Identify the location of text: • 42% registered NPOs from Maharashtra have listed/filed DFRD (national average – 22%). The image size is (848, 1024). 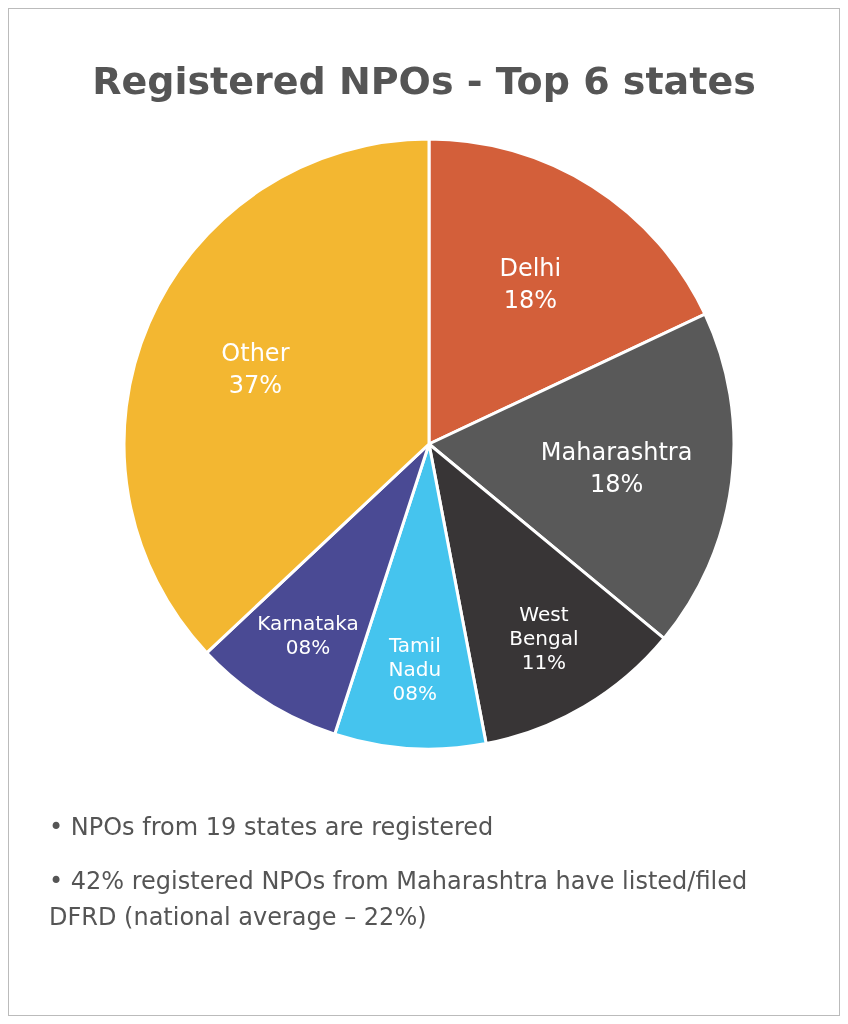
(399, 899).